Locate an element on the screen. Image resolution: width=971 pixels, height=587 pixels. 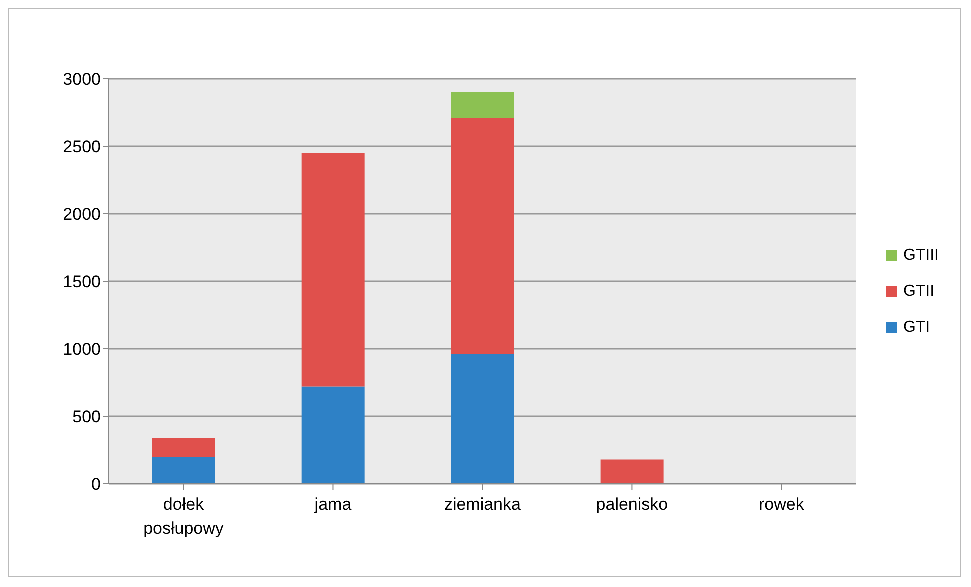
legend-label: GTII is located at coordinates (919, 291).